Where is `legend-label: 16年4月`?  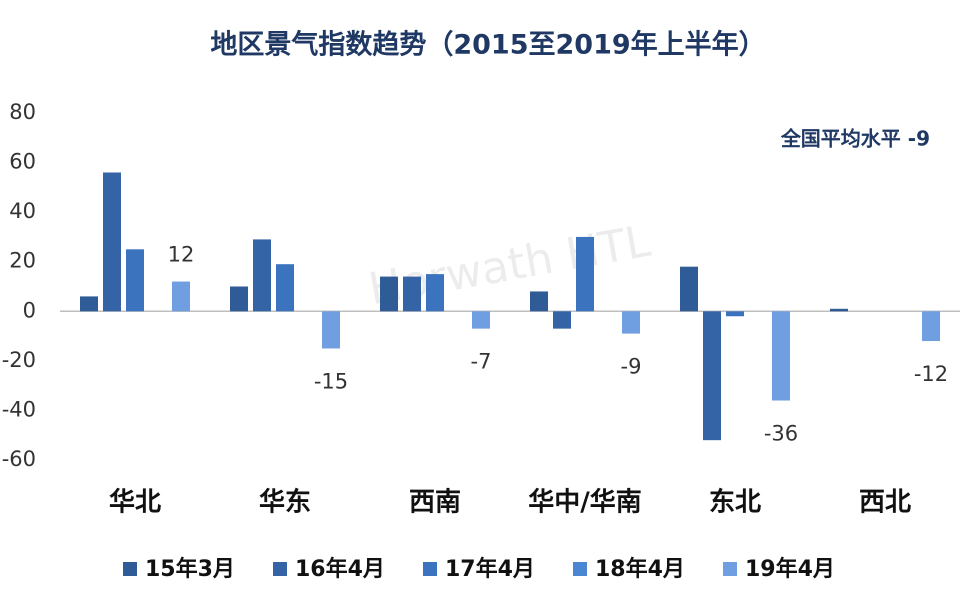 legend-label: 16年4月 is located at coordinates (340, 569).